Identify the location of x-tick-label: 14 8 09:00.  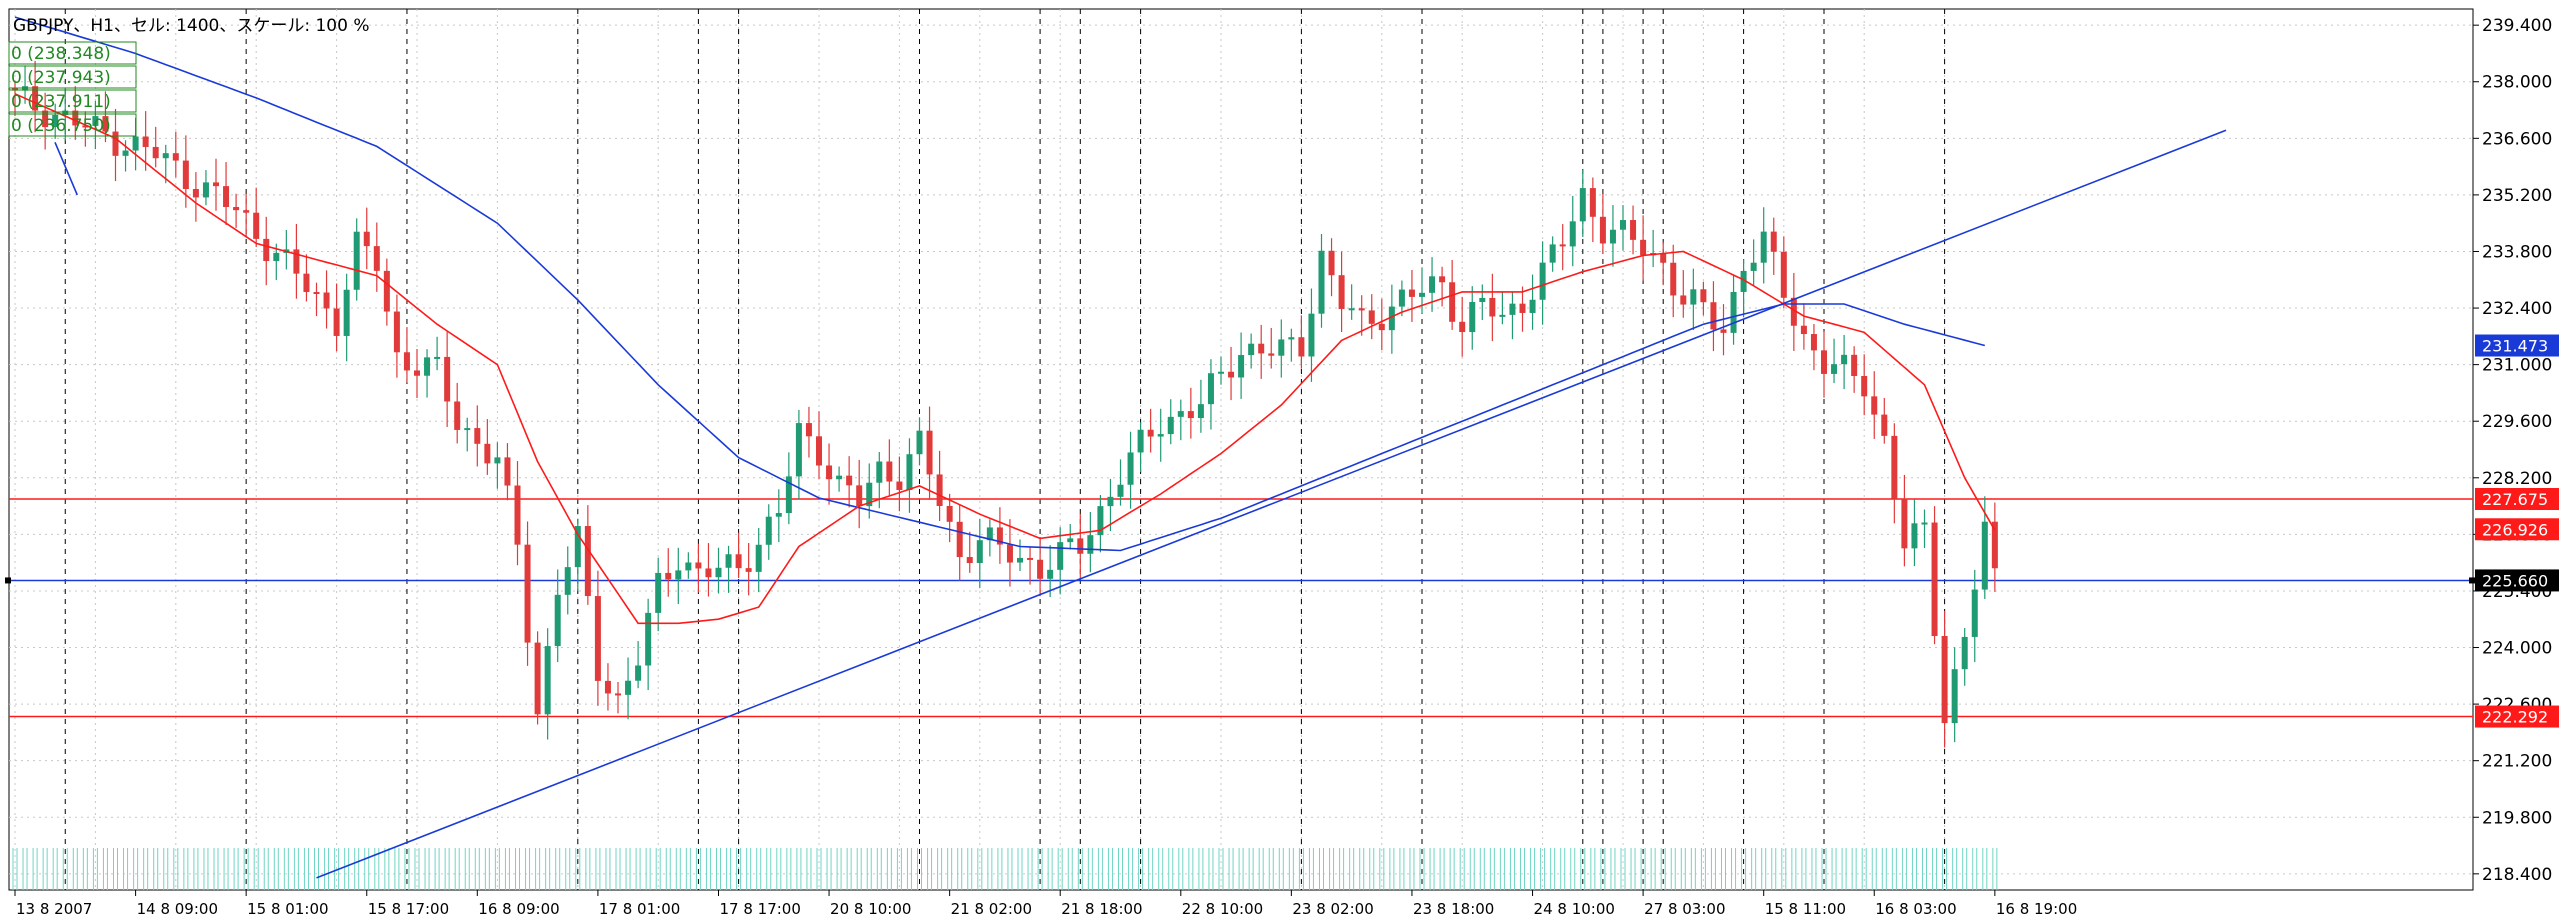
(177, 909).